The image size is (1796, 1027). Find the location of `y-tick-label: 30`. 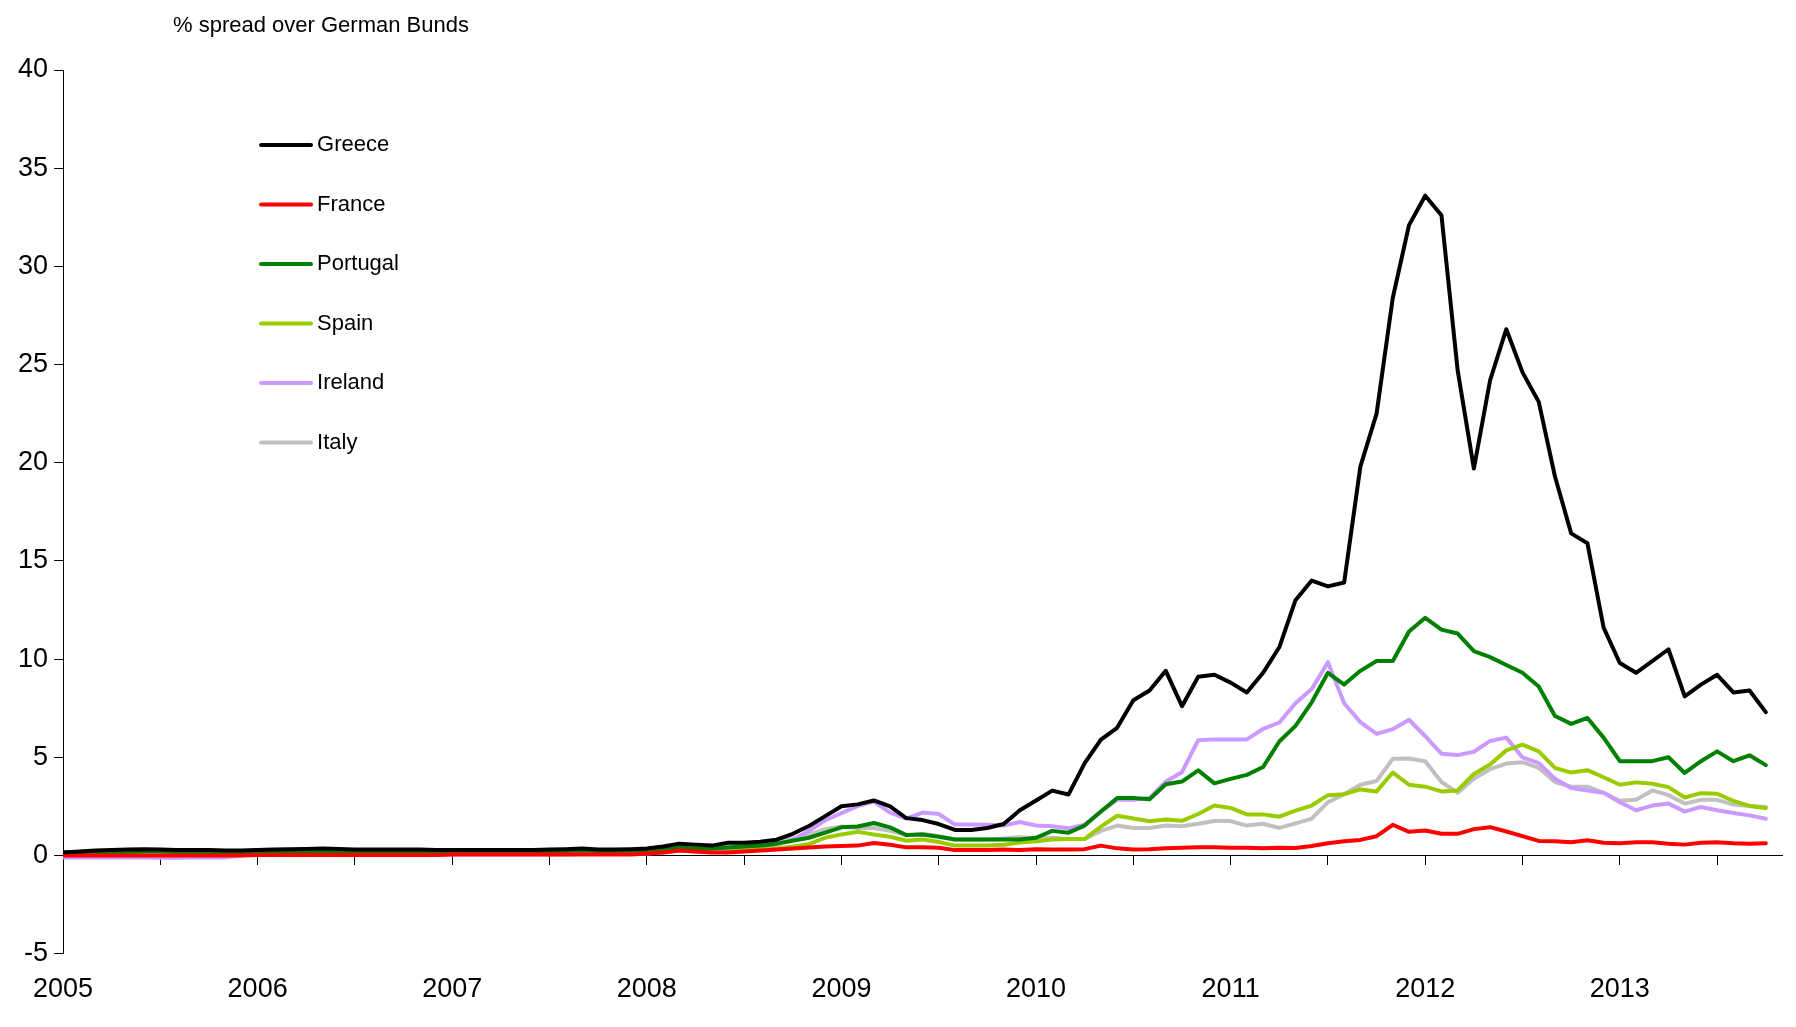

y-tick-label: 30 is located at coordinates (33, 264).